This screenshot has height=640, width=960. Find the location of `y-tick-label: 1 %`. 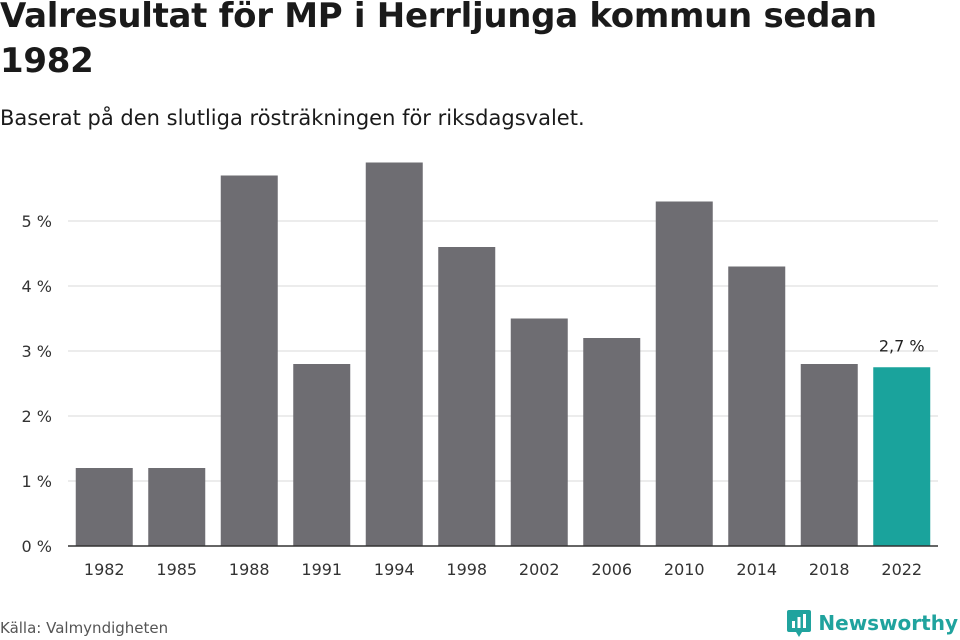

y-tick-label: 1 % is located at coordinates (37, 481).